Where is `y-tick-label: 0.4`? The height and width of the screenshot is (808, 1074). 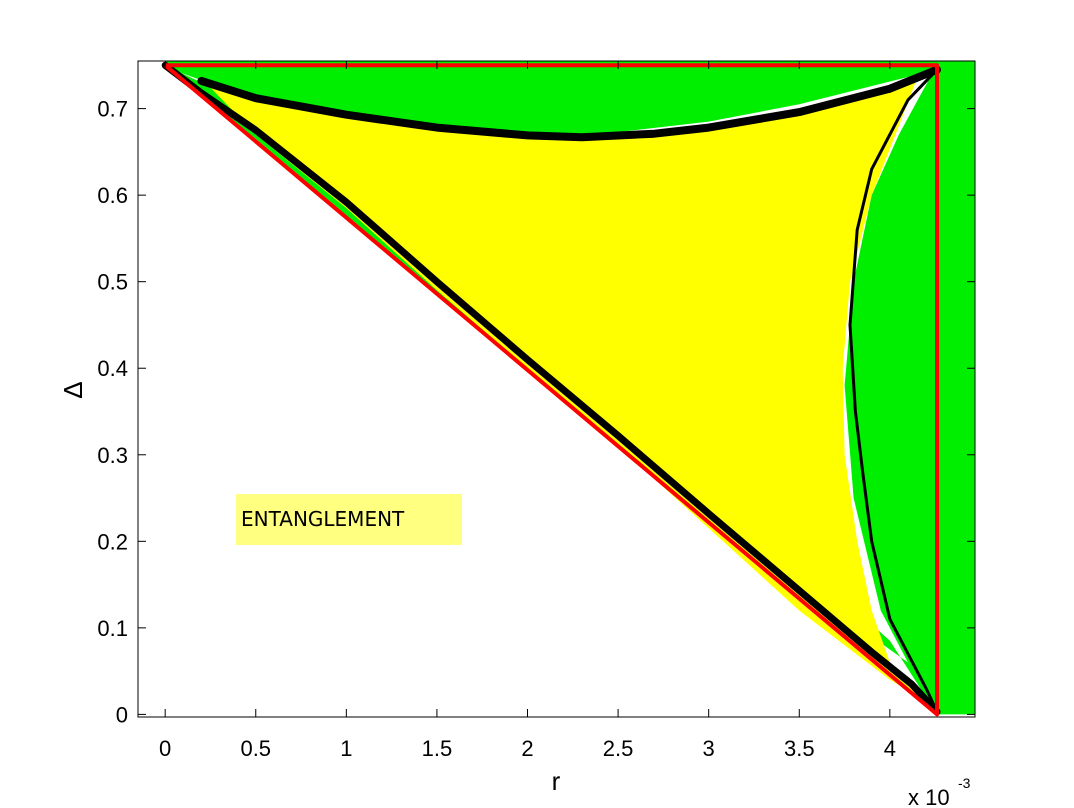
y-tick-label: 0.4 is located at coordinates (112, 368).